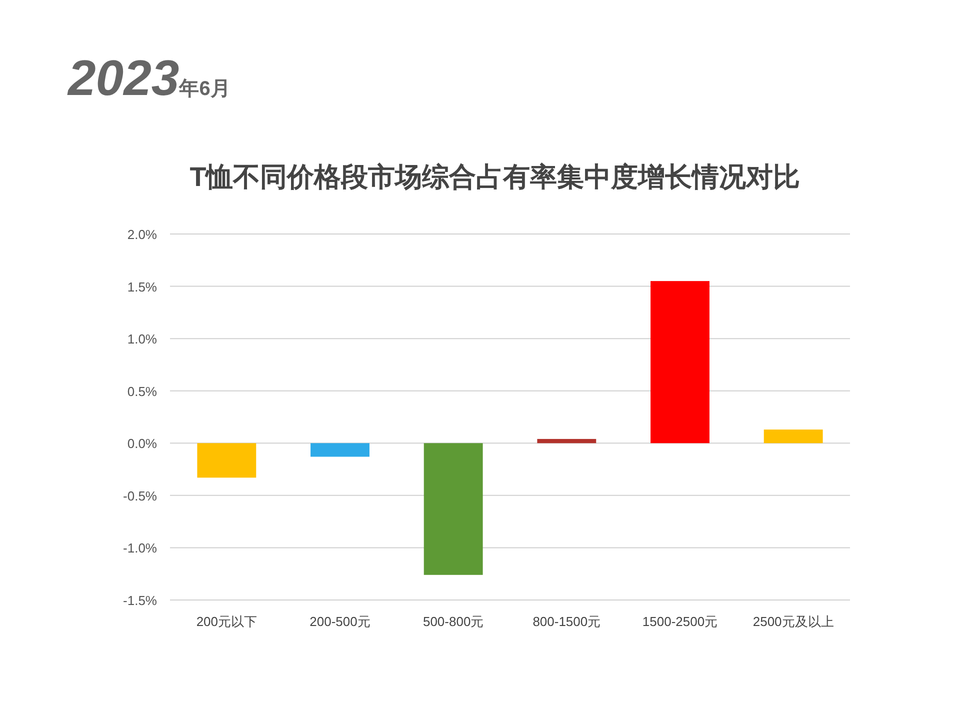  I want to click on y-tick-label: 1.5%, so click(142, 286).